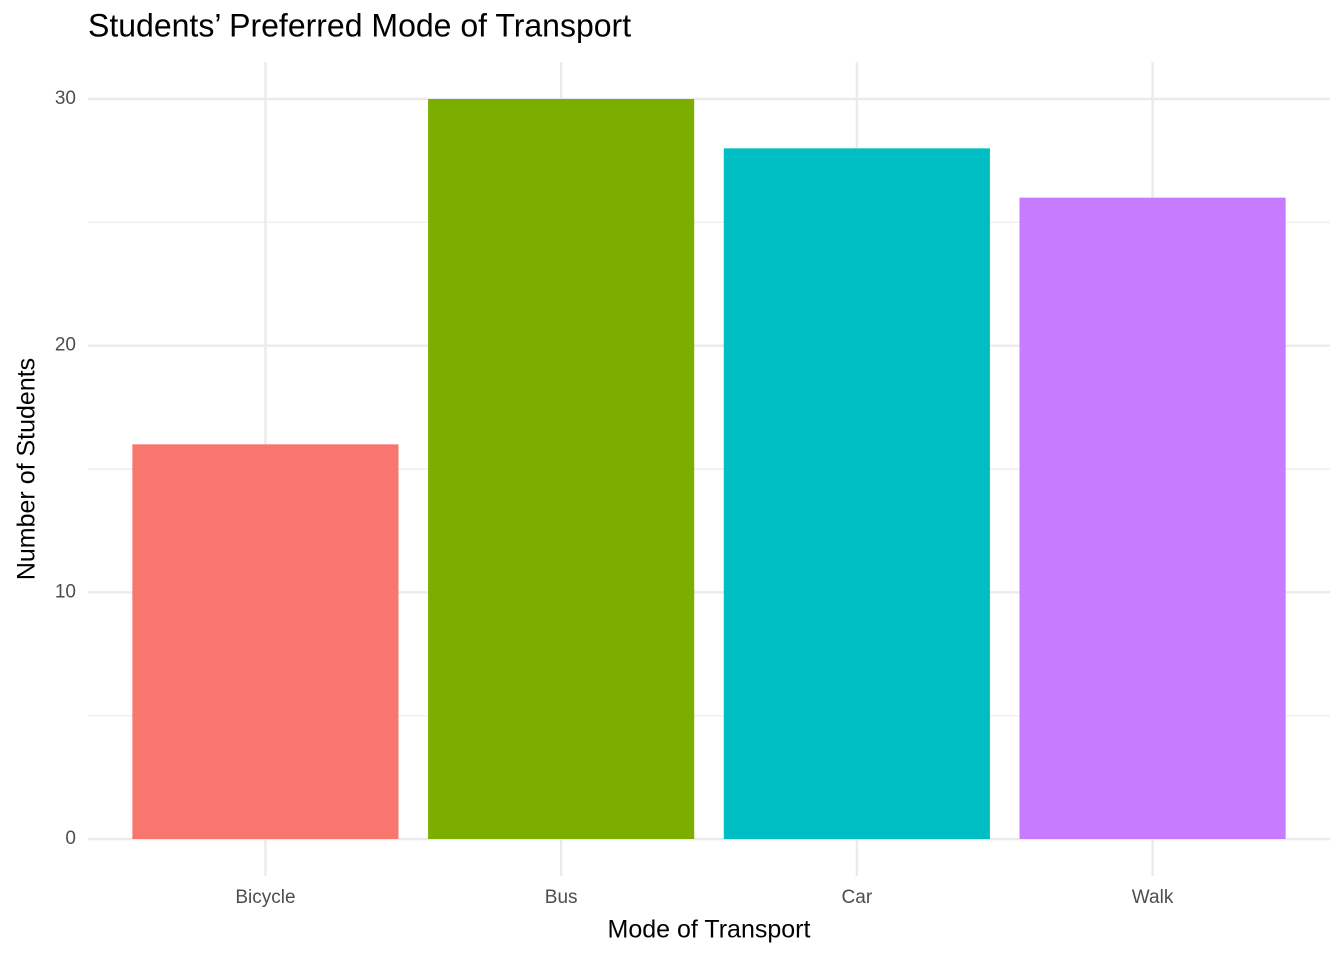  What do you see at coordinates (1153, 897) in the screenshot?
I see `x-tick-label: Walk` at bounding box center [1153, 897].